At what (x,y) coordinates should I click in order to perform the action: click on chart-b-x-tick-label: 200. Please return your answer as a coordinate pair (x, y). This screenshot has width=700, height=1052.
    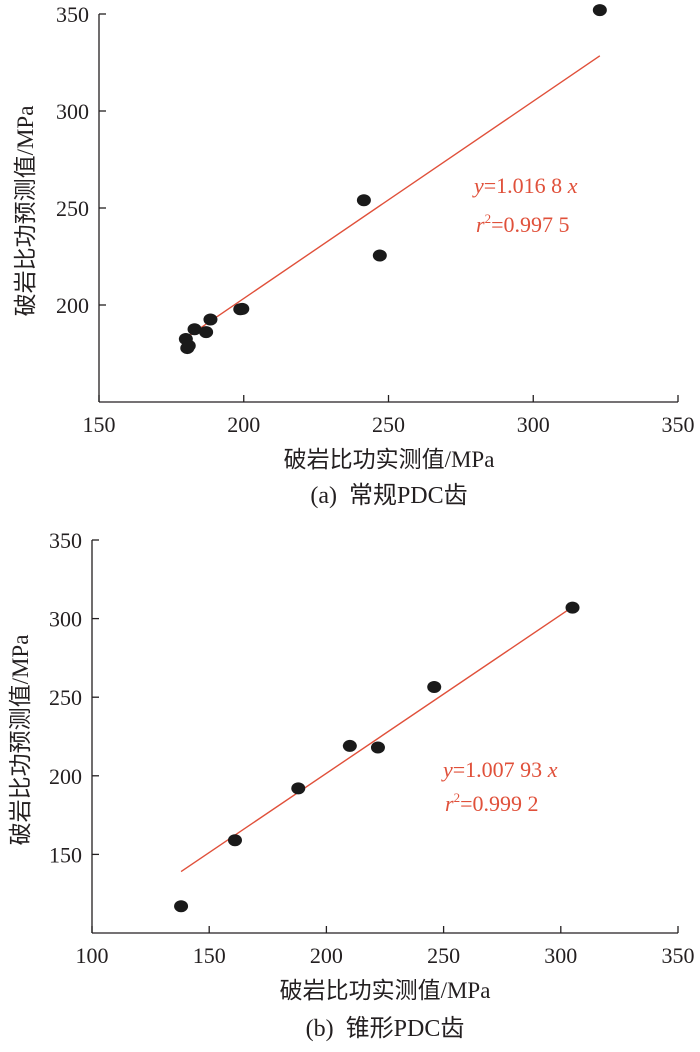
    Looking at the image, I should click on (326, 955).